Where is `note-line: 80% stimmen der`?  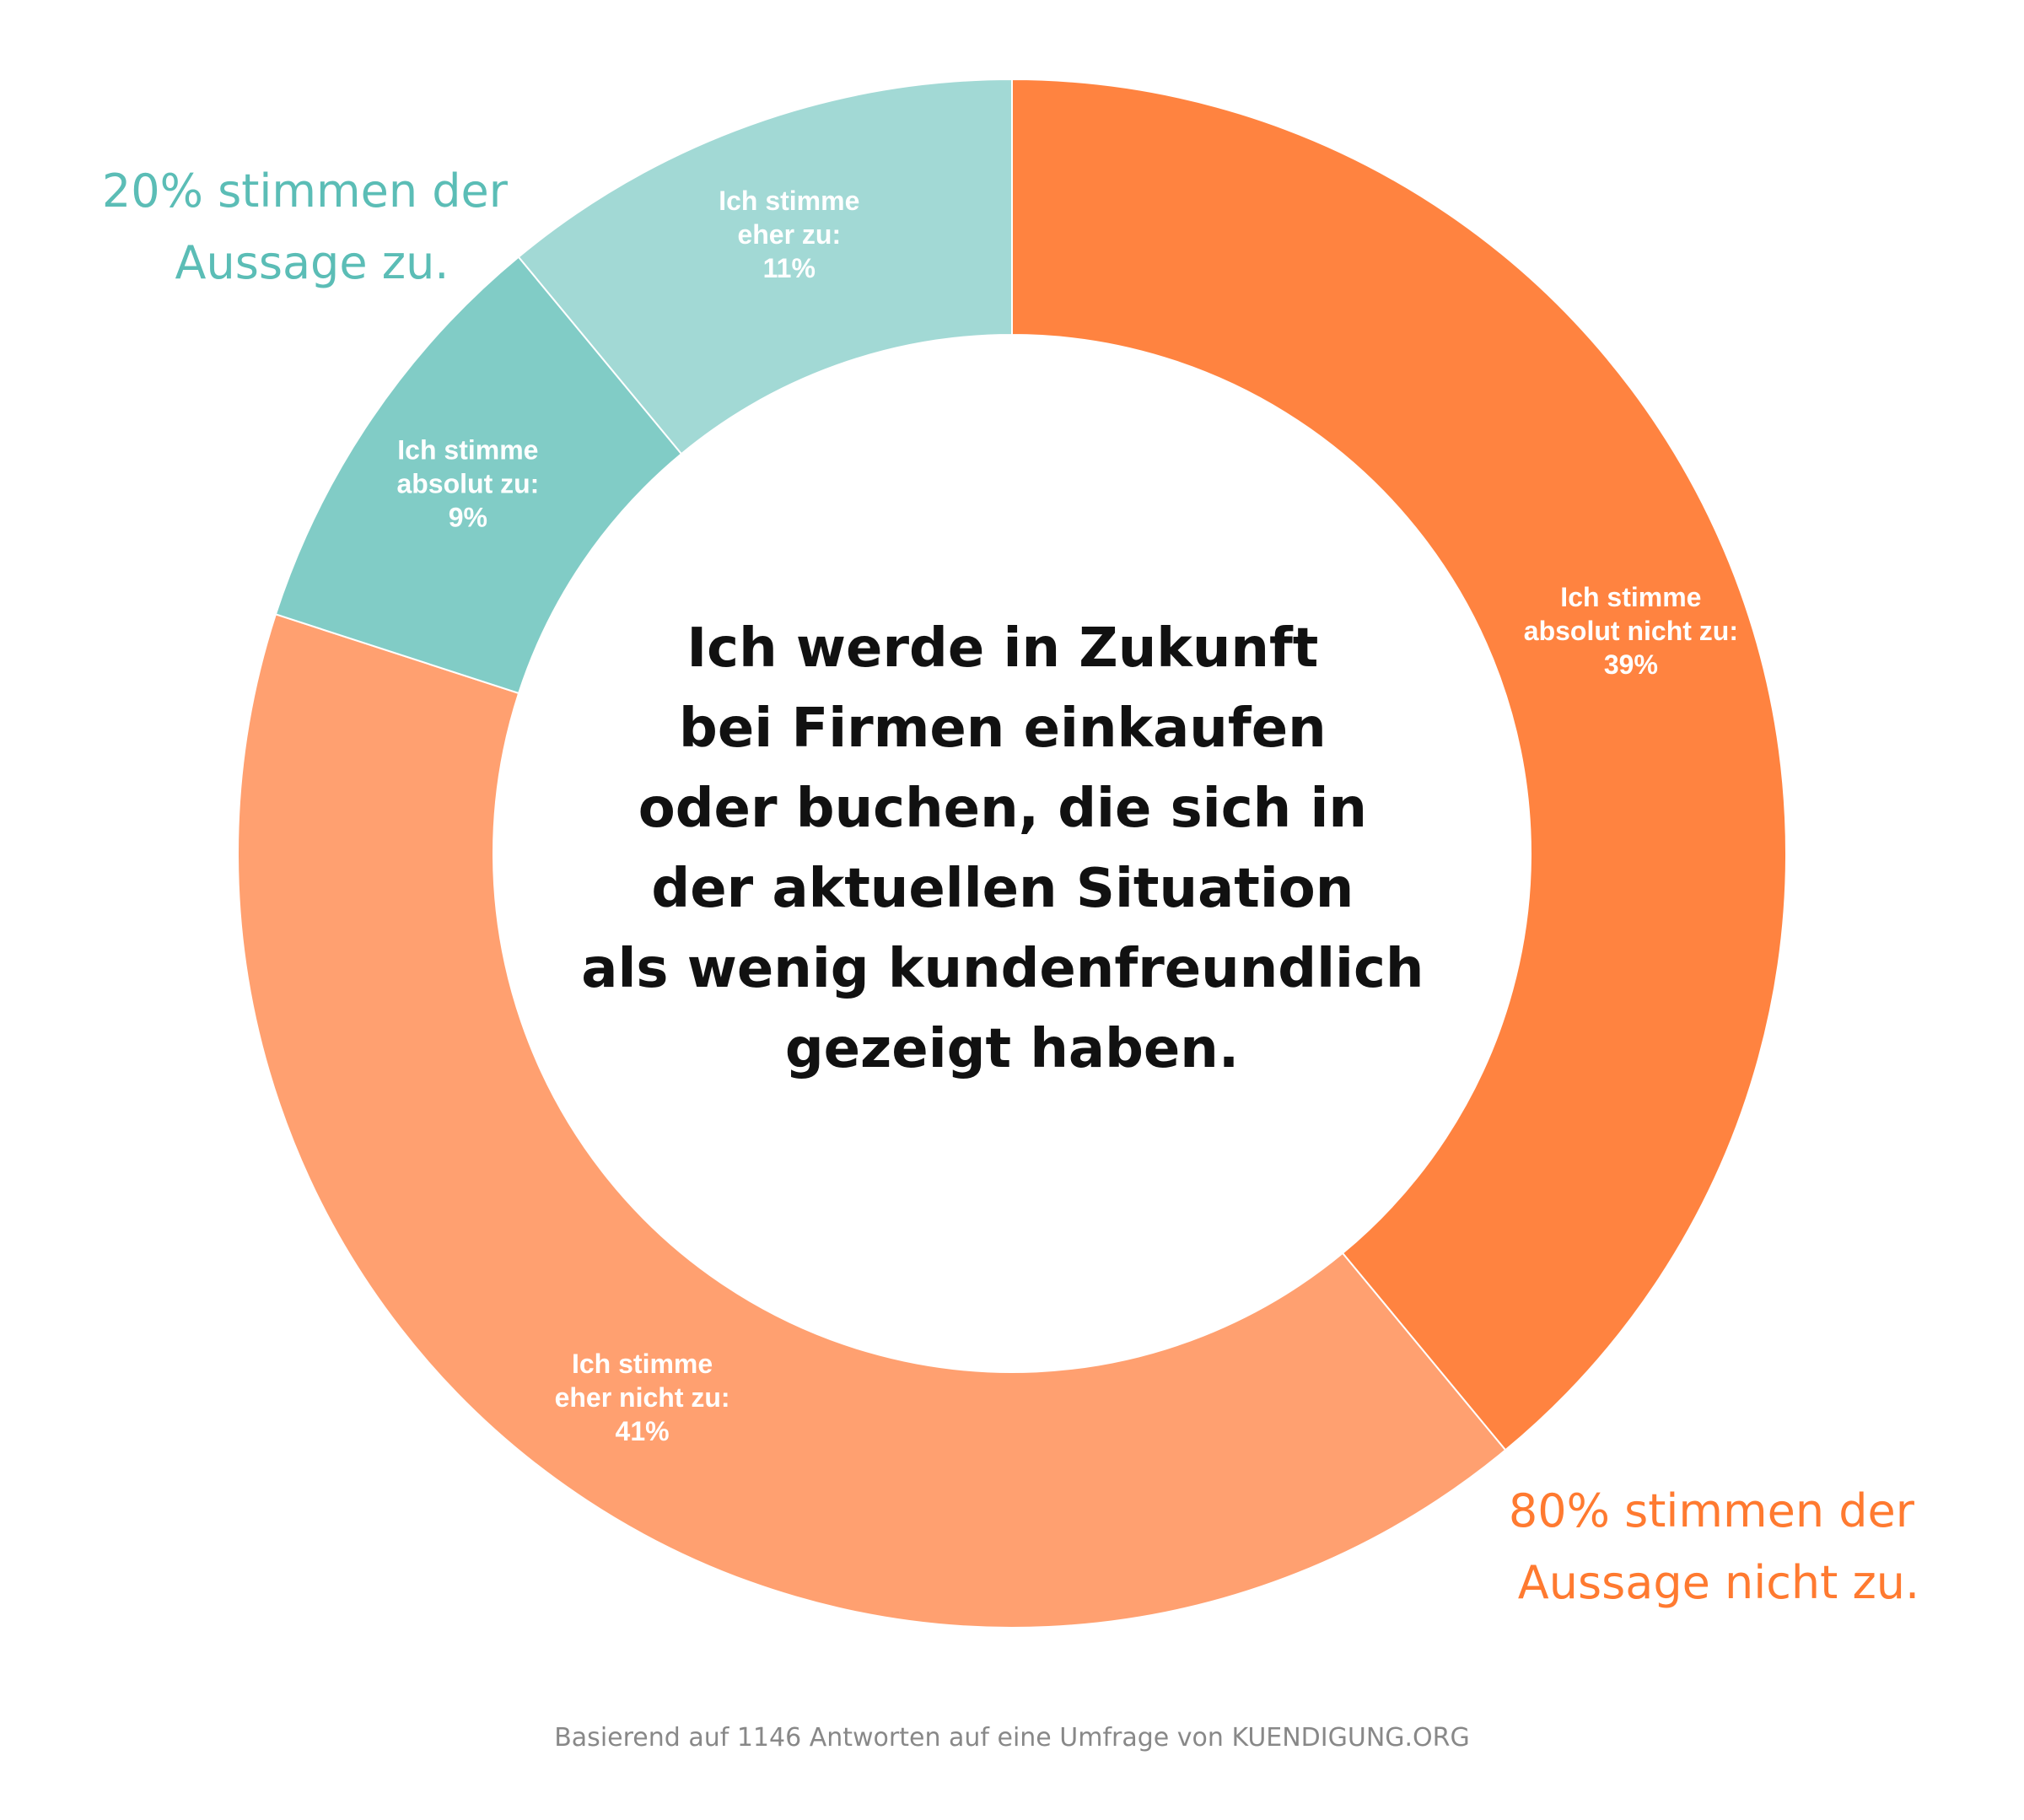 note-line: 80% stimmen der is located at coordinates (1712, 1510).